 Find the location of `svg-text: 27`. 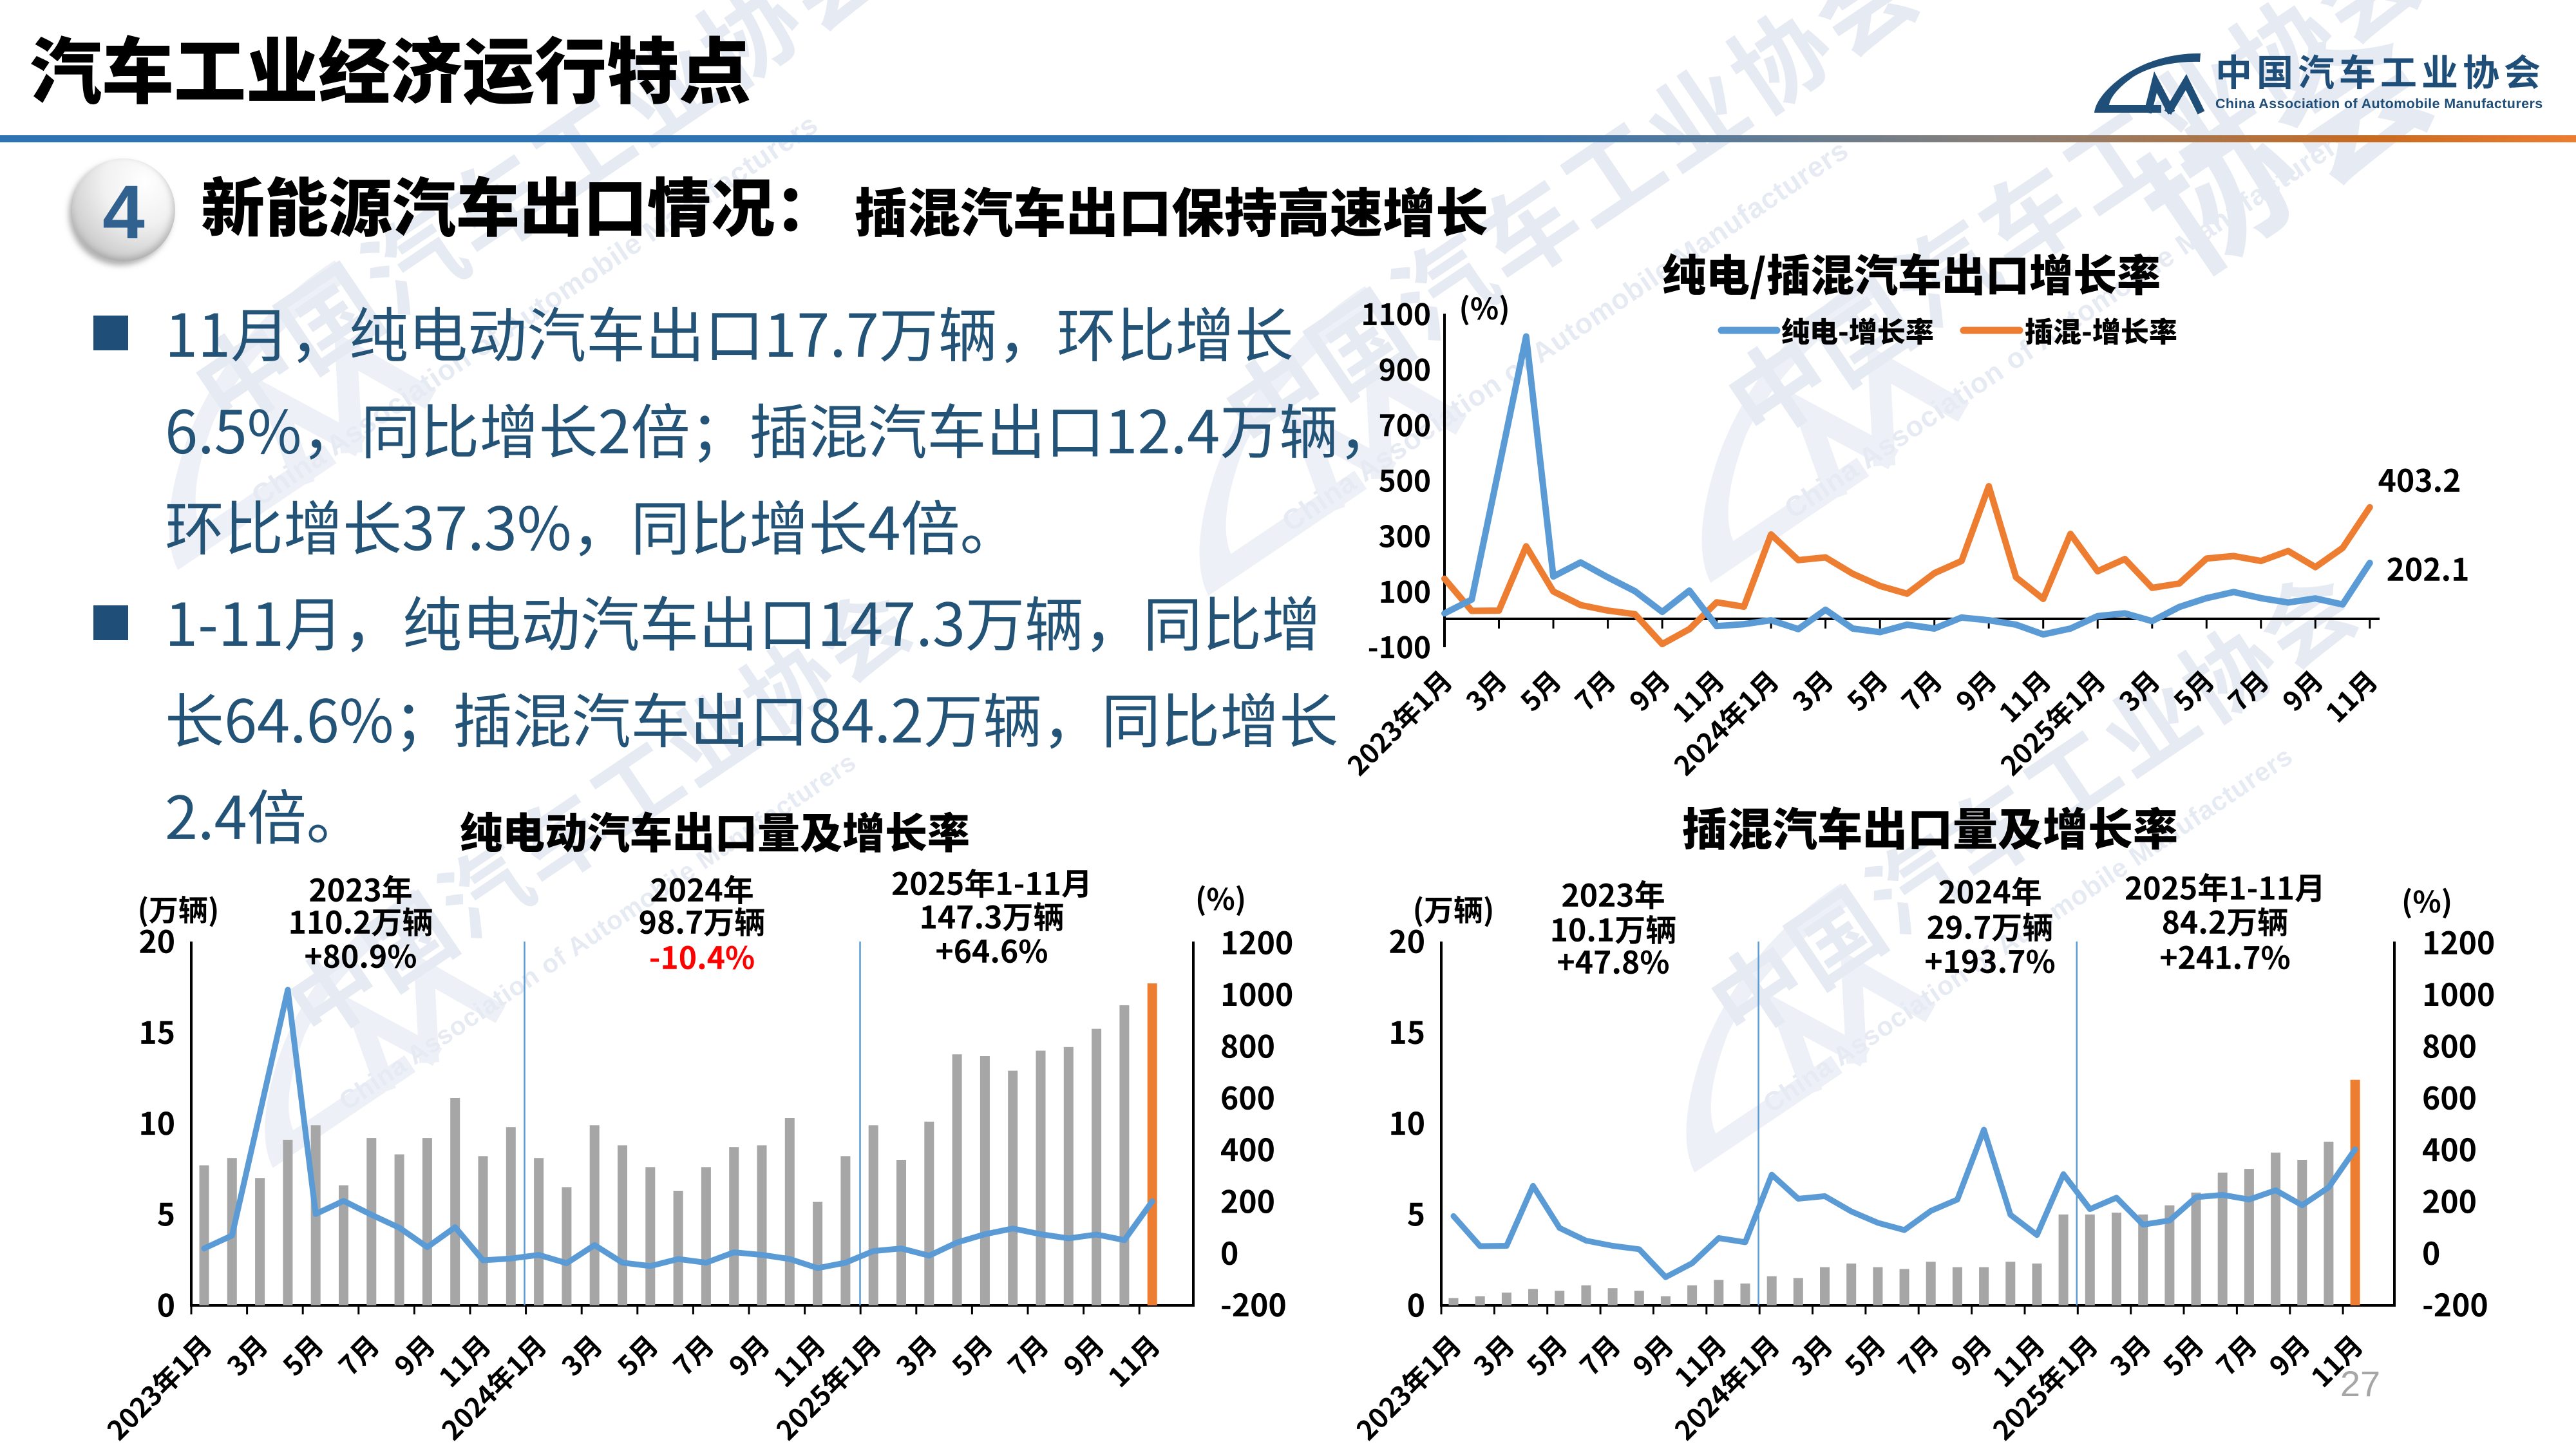

svg-text: 27 is located at coordinates (2360, 1384).